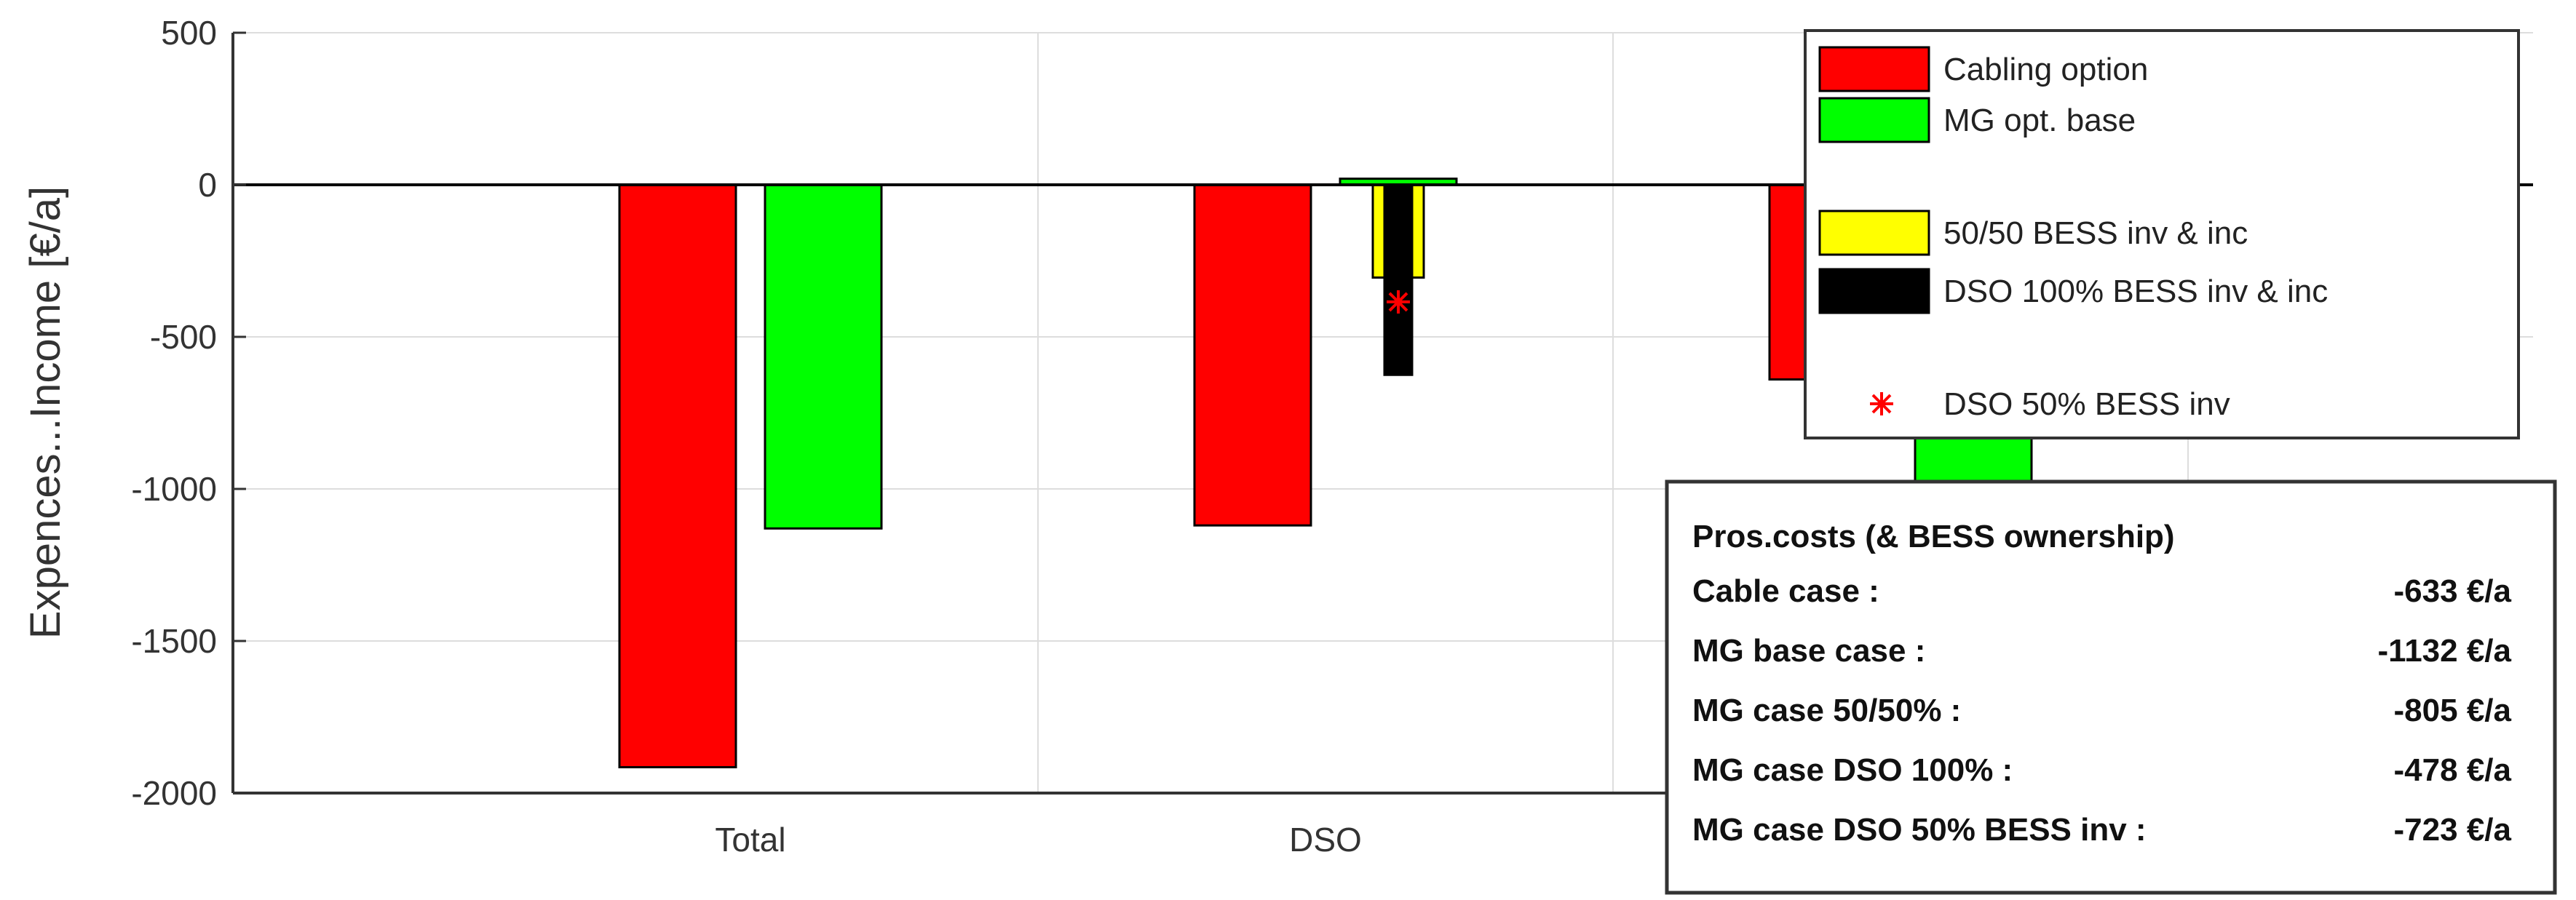 This screenshot has width=2576, height=900. What do you see at coordinates (1808, 651) in the screenshot?
I see `info-row-label: MG base case :` at bounding box center [1808, 651].